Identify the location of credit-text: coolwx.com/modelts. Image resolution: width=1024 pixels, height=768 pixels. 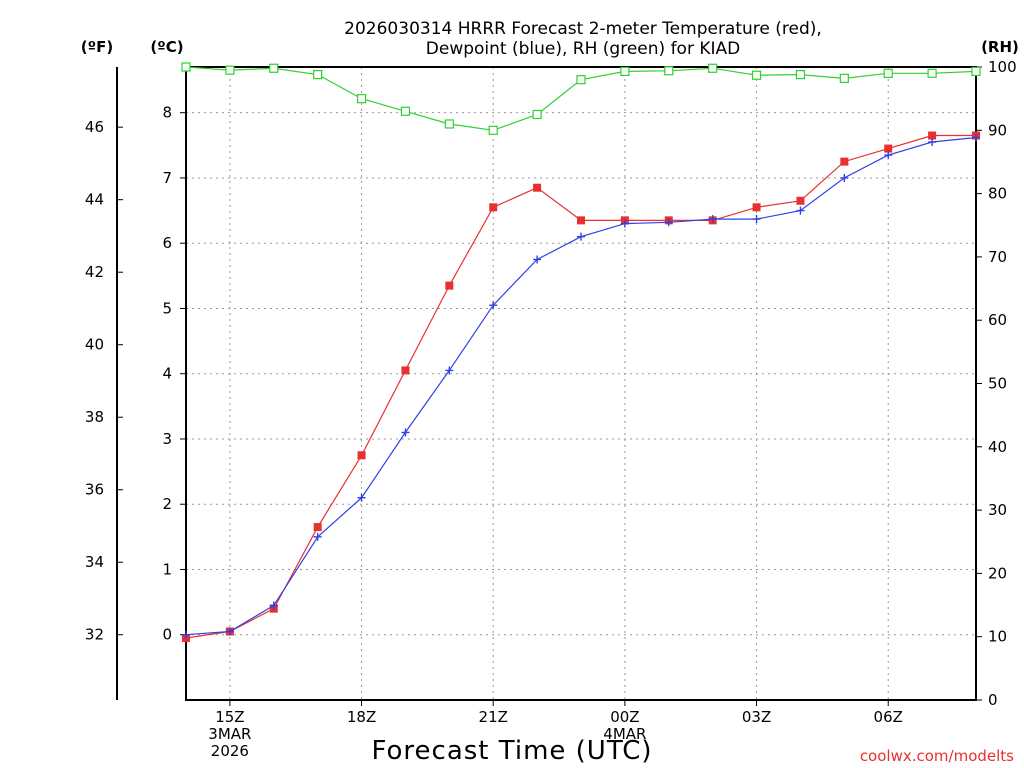
(937, 756).